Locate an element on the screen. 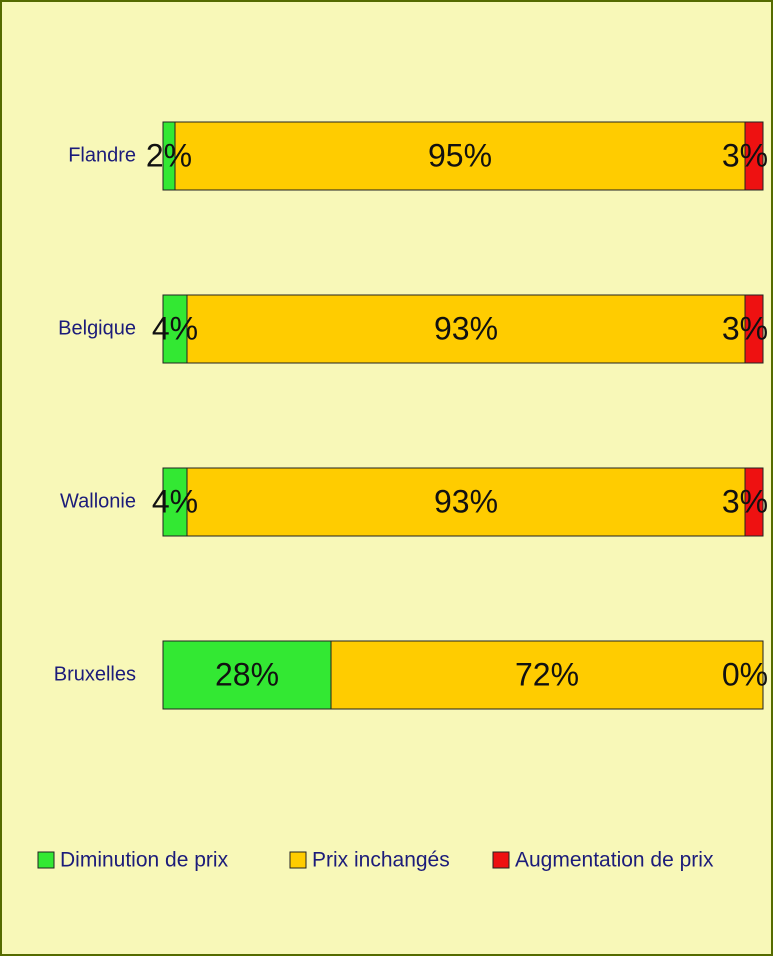 The width and height of the screenshot is (773, 956). category-label: Belgique is located at coordinates (97, 328).